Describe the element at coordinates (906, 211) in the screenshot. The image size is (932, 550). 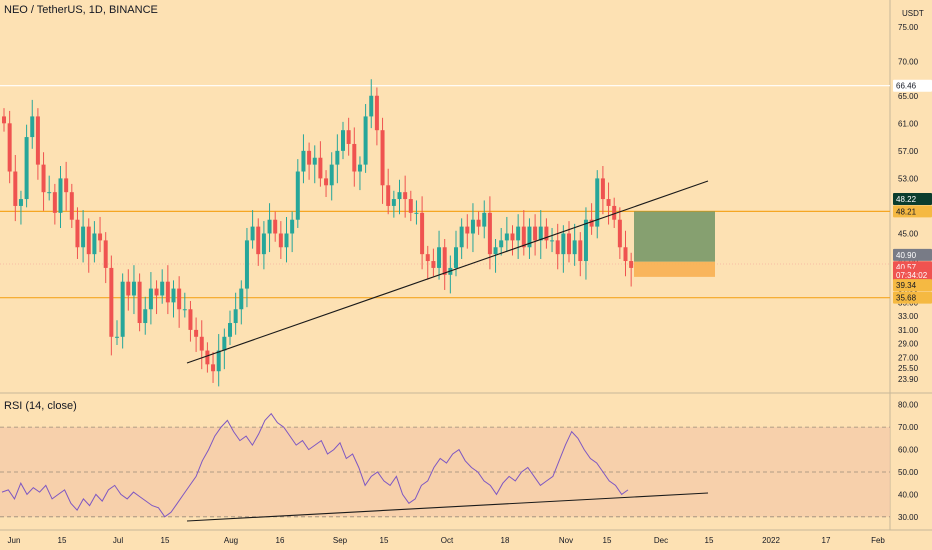
I see `price-tag-label: 48.21` at that location.